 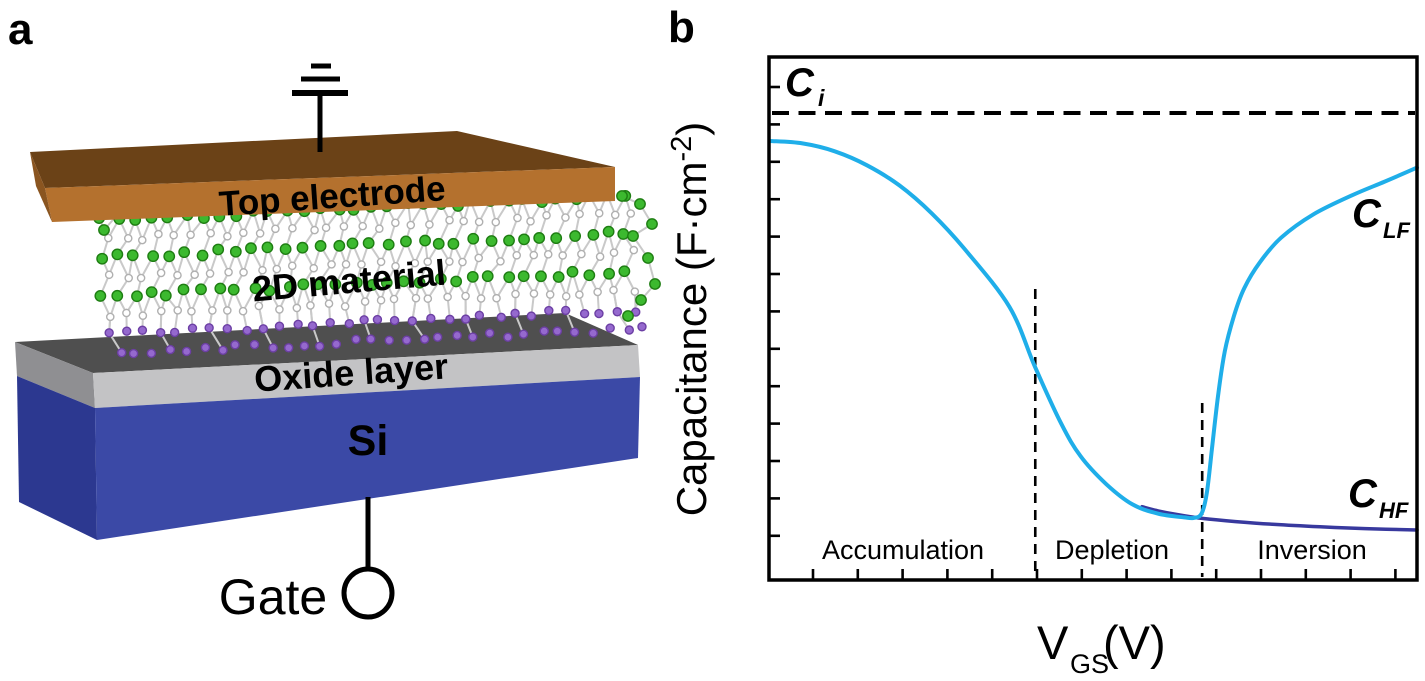 I want to click on x-axis-label-subscript: GS, so click(x=1089, y=664).